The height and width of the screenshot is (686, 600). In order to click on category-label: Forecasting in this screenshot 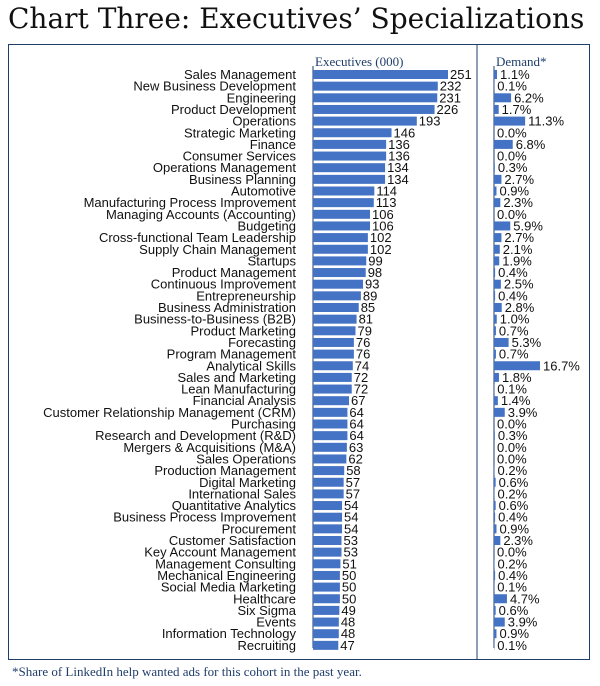, I will do `click(262, 342)`.